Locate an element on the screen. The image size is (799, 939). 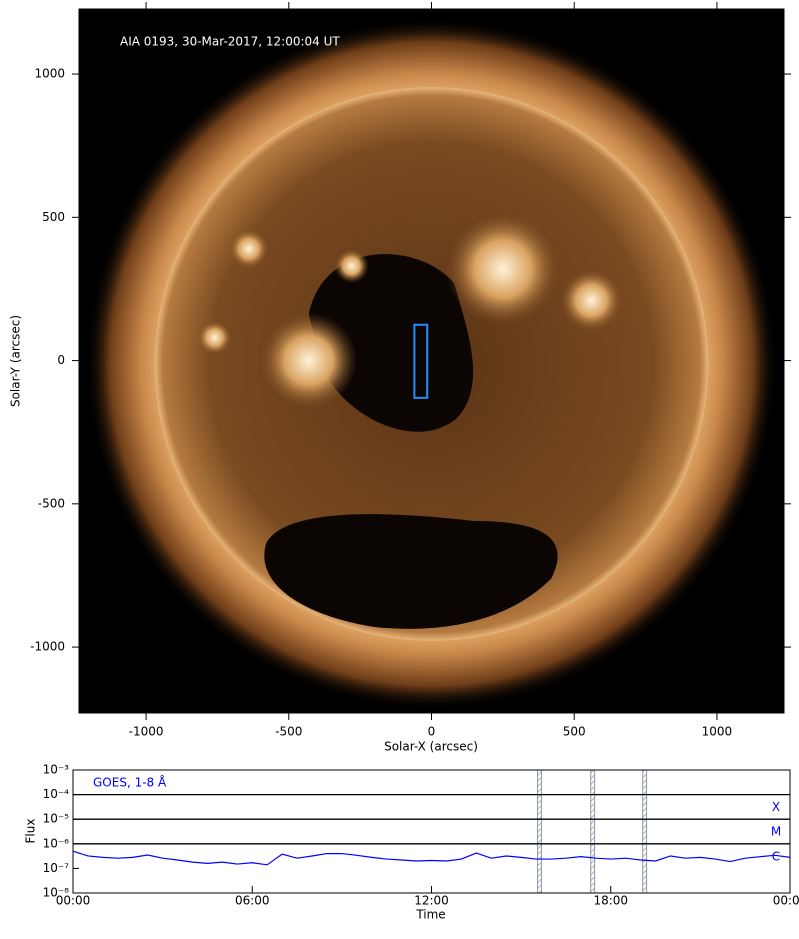
region-box is located at coordinates (421, 361).